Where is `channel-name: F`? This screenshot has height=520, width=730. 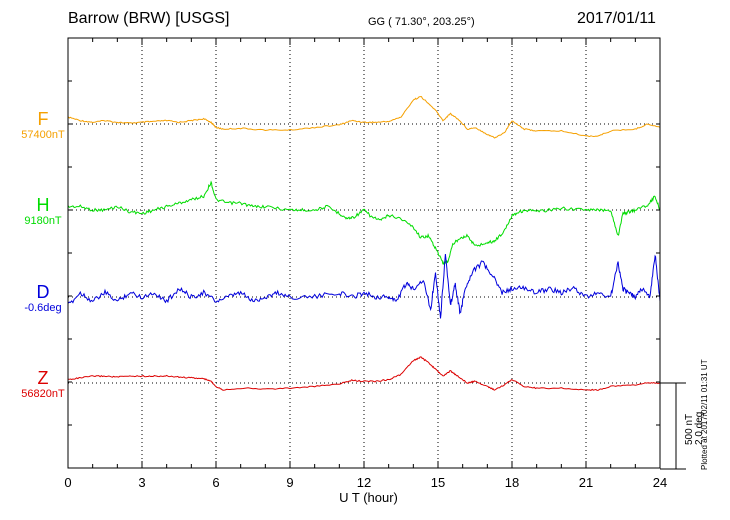 channel-name: F is located at coordinates (43, 119).